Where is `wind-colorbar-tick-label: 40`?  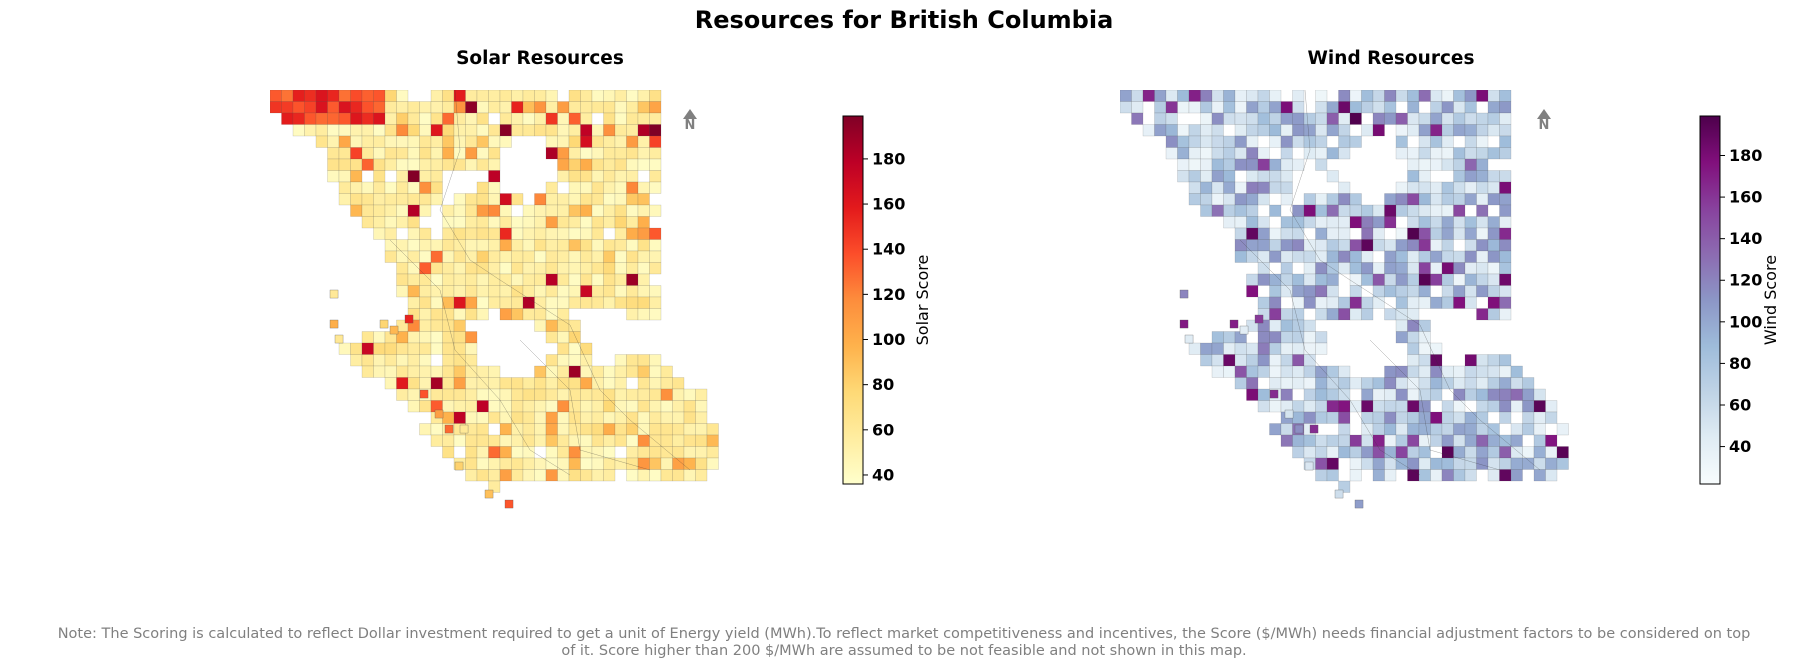 wind-colorbar-tick-label: 40 is located at coordinates (1740, 446).